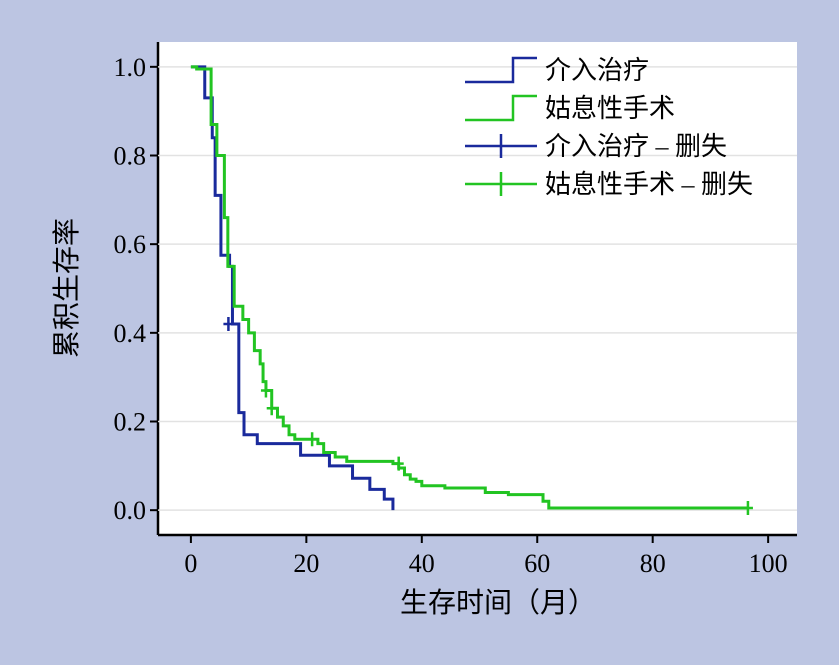 The height and width of the screenshot is (665, 839). Describe the element at coordinates (130, 510) in the screenshot. I see `y-tick-label: 0.0` at that location.